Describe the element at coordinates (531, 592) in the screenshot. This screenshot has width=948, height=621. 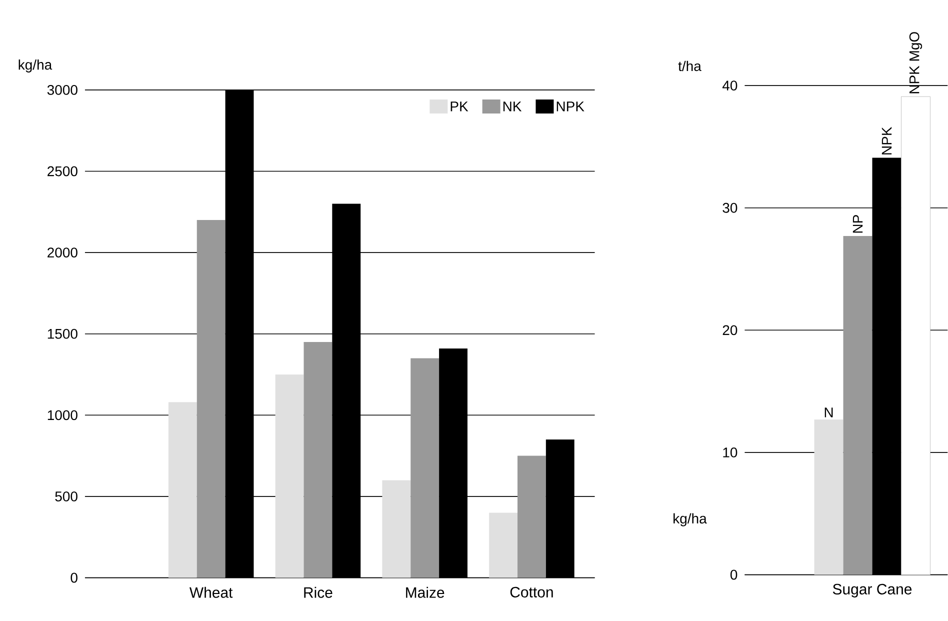
I see `x-tick-label: Cotton` at that location.